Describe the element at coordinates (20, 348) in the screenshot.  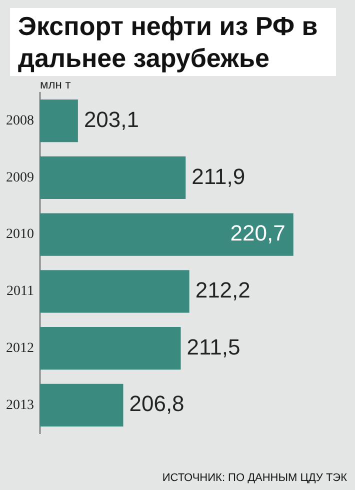
I see `y-tick-label: 2012` at that location.